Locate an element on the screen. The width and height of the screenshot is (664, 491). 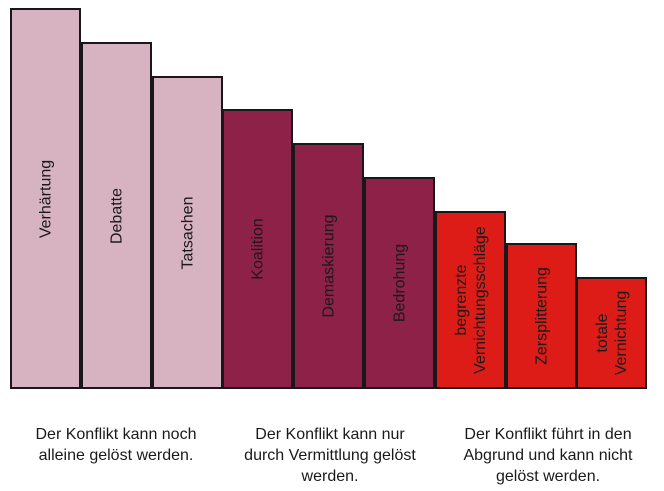
stage-label-zersplitterung: Zersplitterung is located at coordinates (541, 316).